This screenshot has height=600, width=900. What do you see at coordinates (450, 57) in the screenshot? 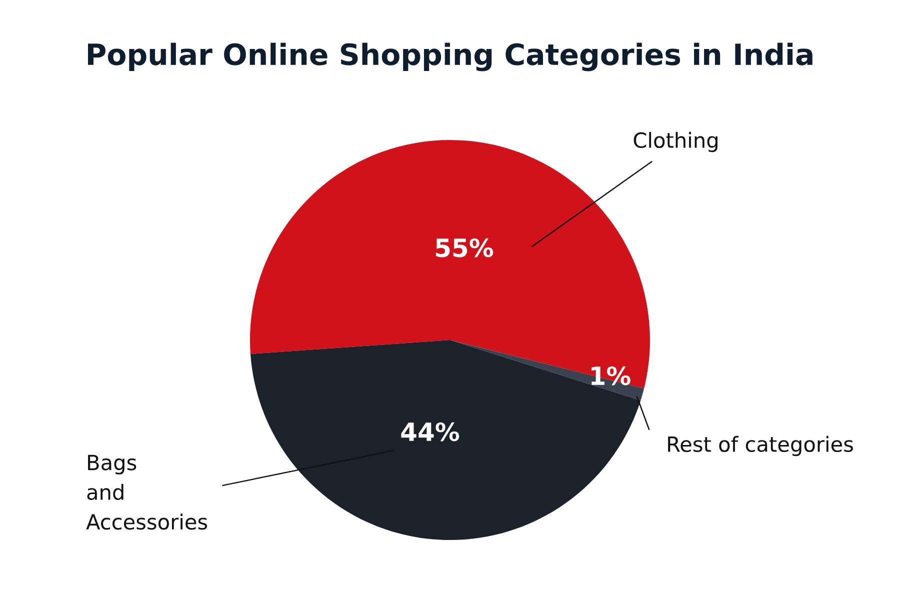
I see `chart-title: Popular Online Shopping Categories in India` at bounding box center [450, 57].